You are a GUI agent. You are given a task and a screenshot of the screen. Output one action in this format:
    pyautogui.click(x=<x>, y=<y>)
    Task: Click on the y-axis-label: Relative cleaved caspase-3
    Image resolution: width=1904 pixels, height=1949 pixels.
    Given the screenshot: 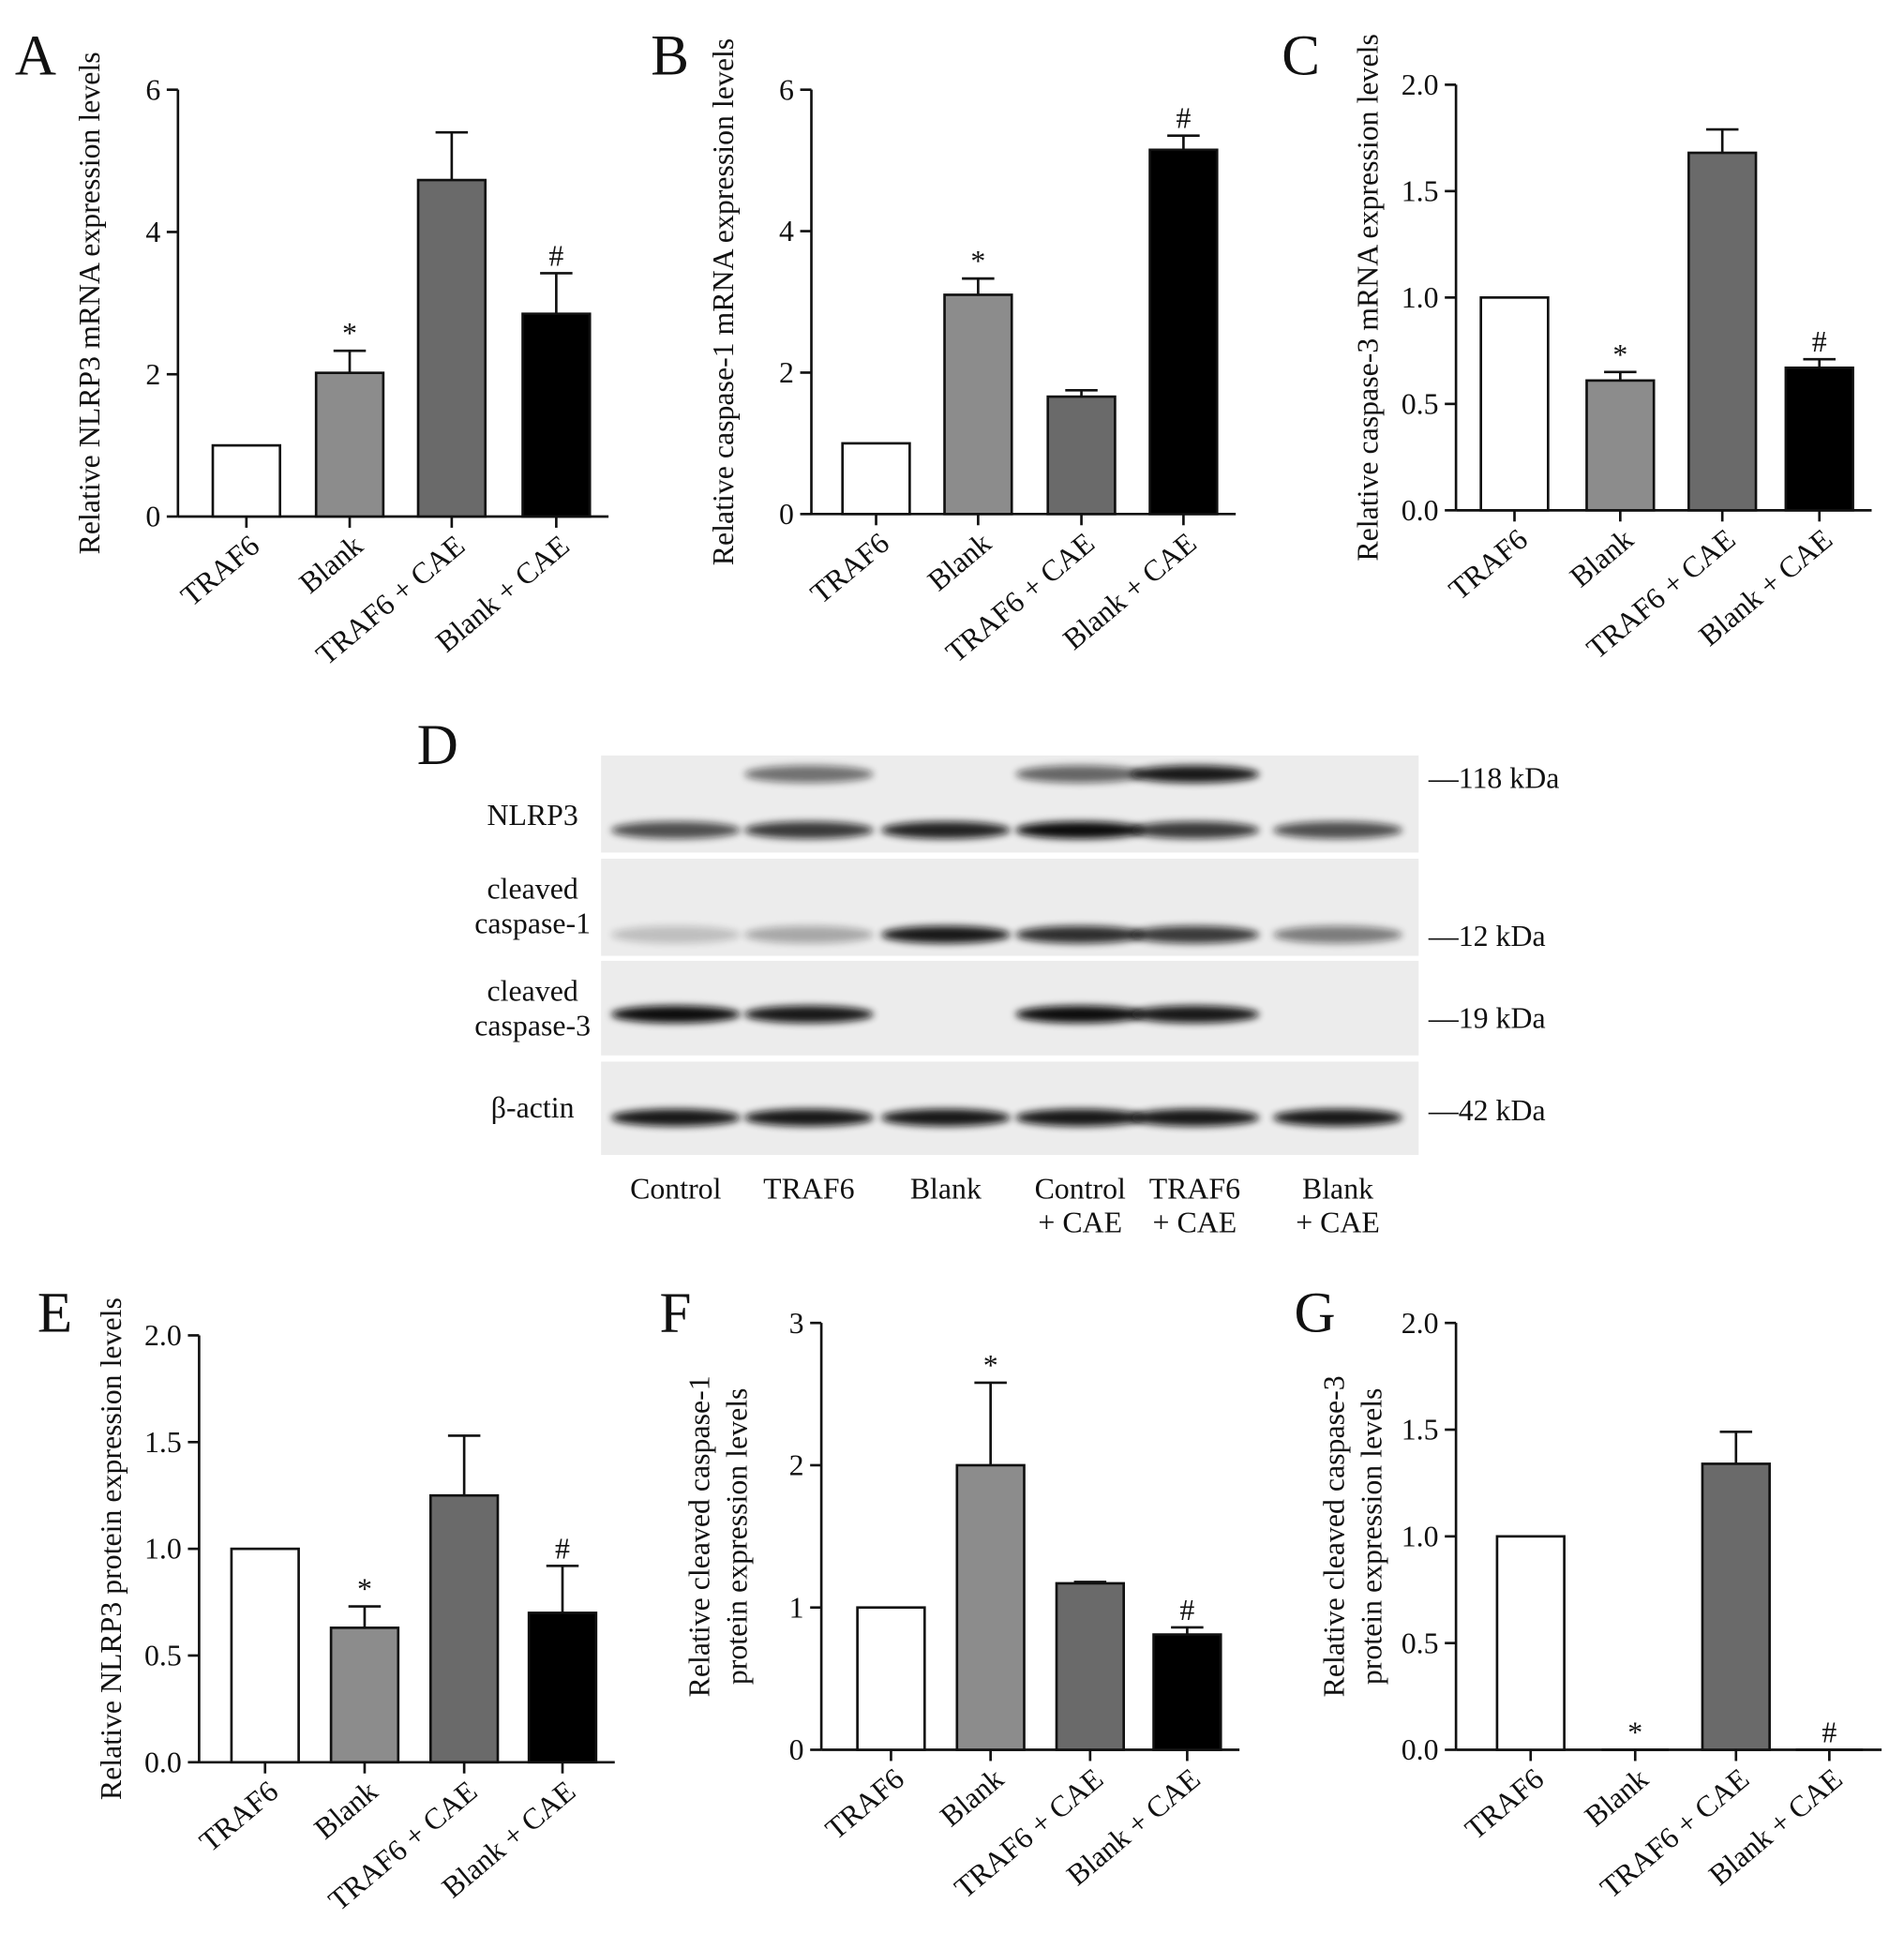 What is the action you would take?
    pyautogui.click(x=1334, y=1536)
    